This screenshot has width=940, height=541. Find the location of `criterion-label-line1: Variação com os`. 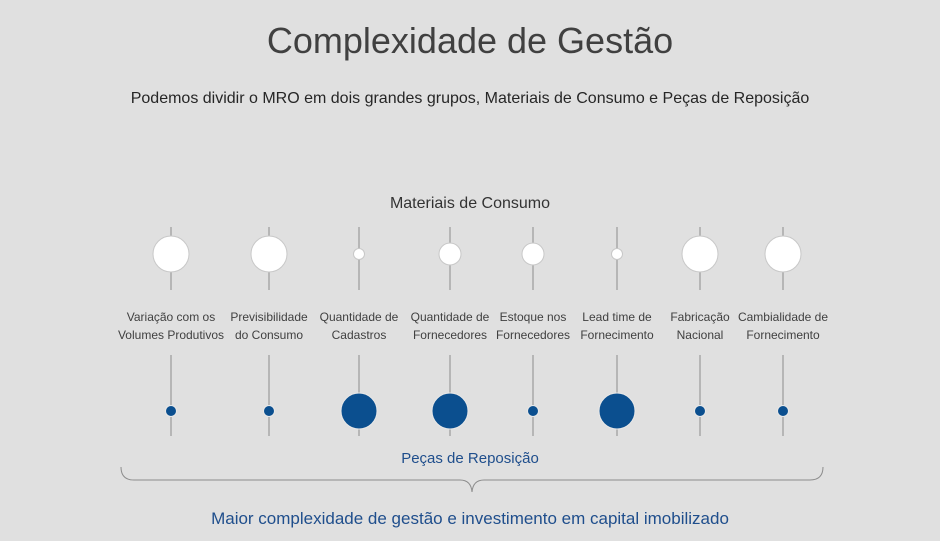

criterion-label-line1: Variação com os is located at coordinates (171, 317).